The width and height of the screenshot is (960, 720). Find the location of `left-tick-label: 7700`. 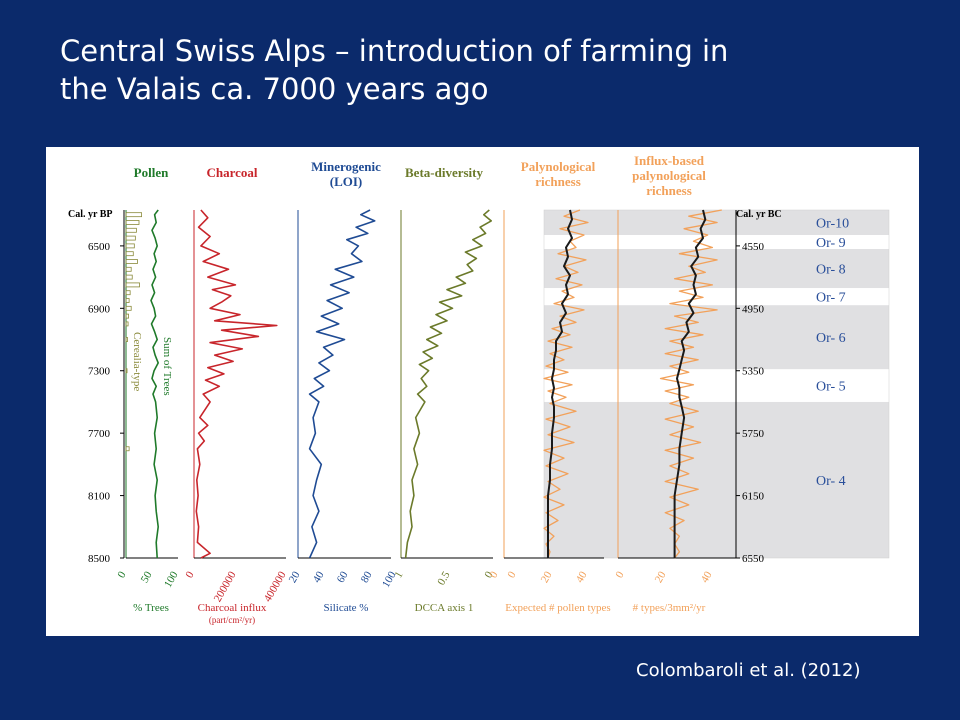

left-tick-label: 7700 is located at coordinates (99, 434).